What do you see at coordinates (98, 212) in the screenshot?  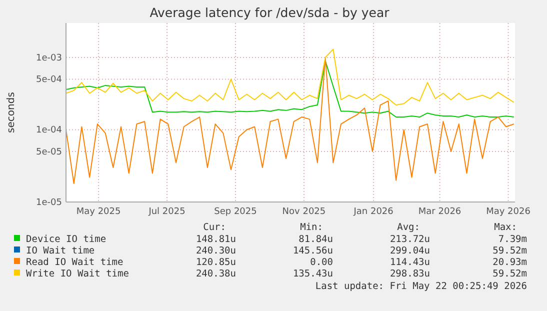 I see `x-tick-label: May 2025` at bounding box center [98, 212].